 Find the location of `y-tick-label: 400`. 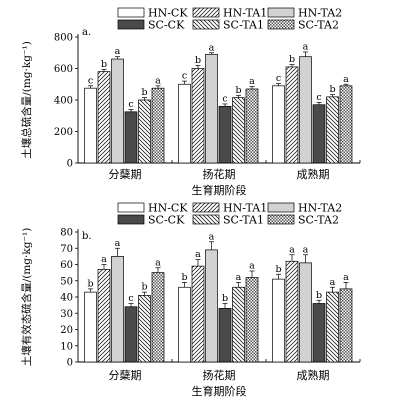

y-tick-label: 400 is located at coordinates (63, 101).